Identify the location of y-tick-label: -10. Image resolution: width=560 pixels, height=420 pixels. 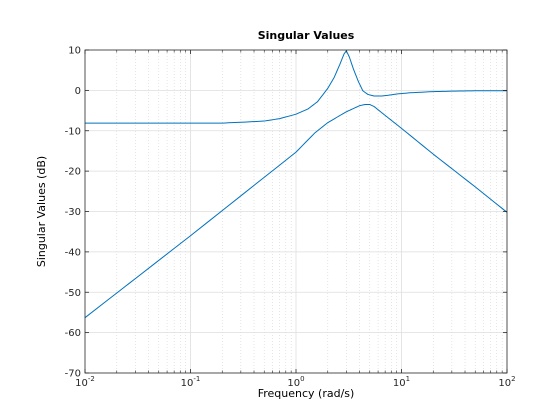
(73, 131).